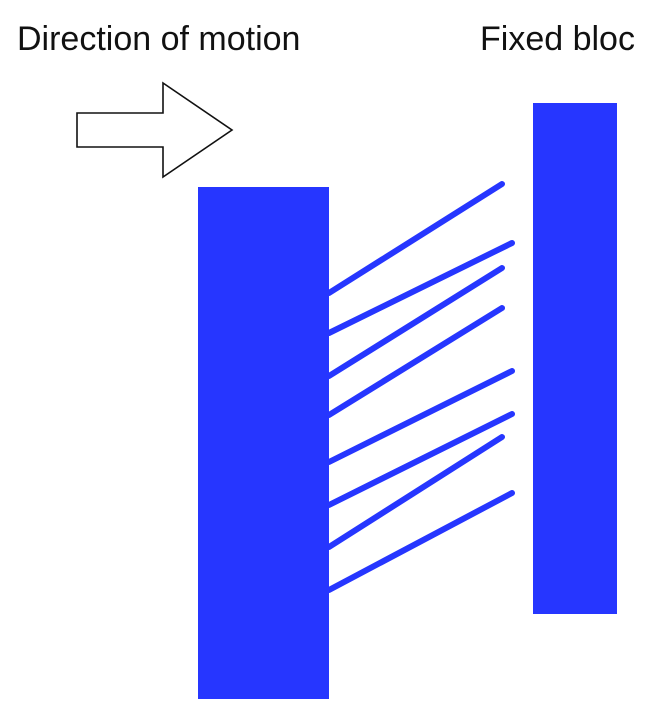 Image resolution: width=665 pixels, height=725 pixels. Describe the element at coordinates (575, 358) in the screenshot. I see `fixed-block` at that location.